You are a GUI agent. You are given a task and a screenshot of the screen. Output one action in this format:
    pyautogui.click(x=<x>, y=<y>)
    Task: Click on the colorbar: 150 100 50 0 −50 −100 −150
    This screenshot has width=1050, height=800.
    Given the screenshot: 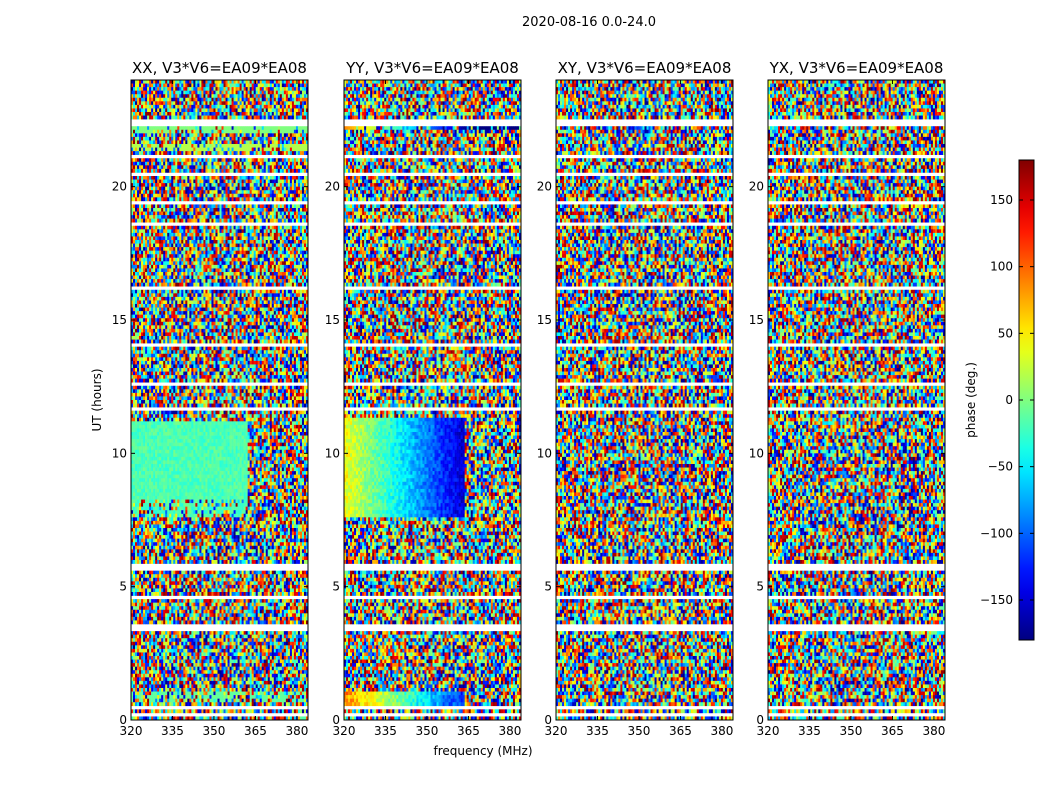 What is the action you would take?
    pyautogui.click(x=1007, y=400)
    